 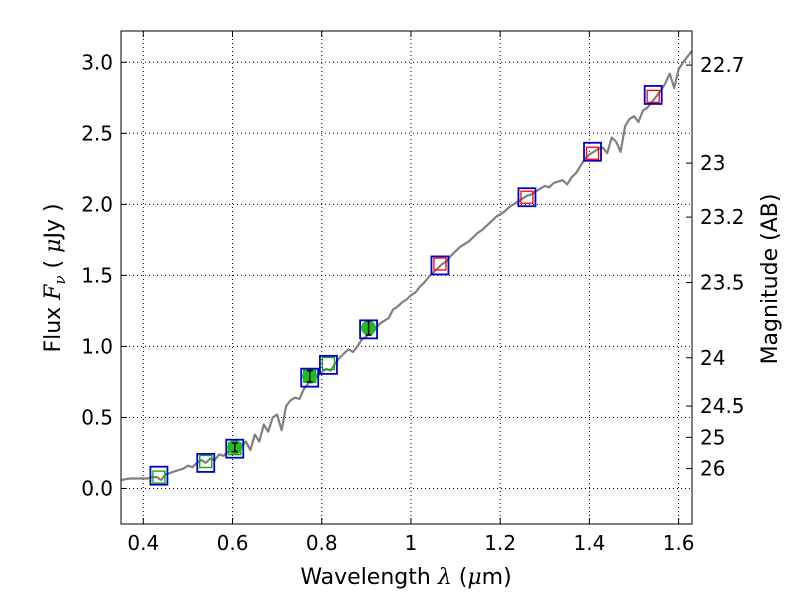 What do you see at coordinates (405, 577) in the screenshot?
I see `x-axis-label: Wavelength λ (μm)` at bounding box center [405, 577].